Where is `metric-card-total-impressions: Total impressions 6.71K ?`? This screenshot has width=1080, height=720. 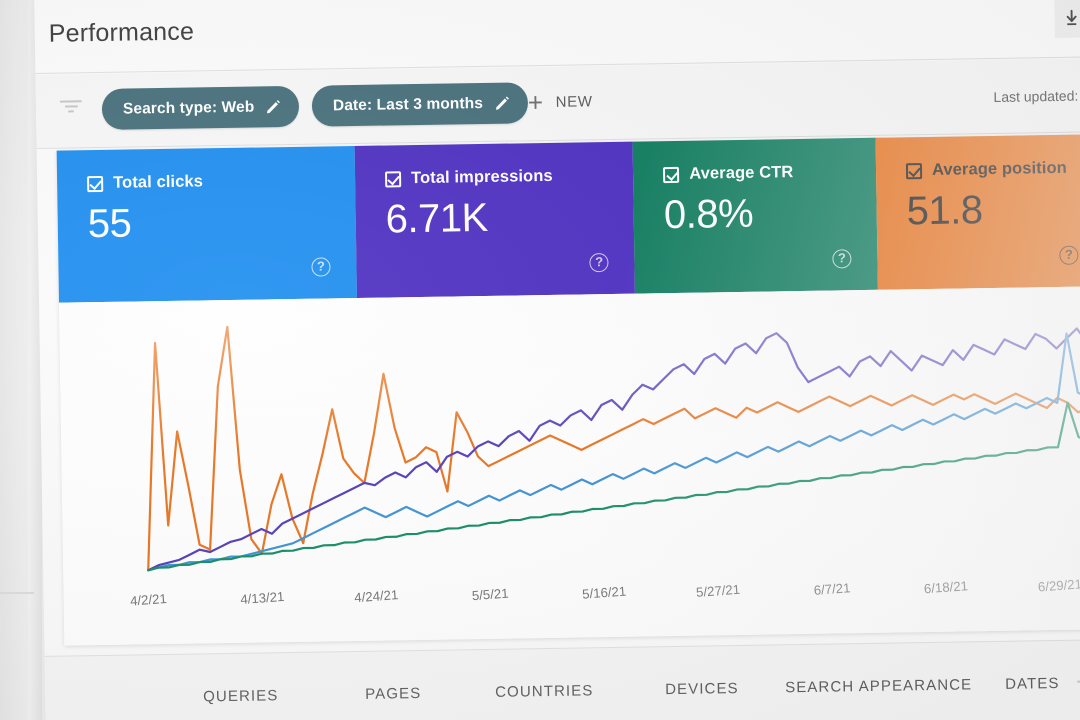 metric-card-total-impressions: Total impressions 6.71K ? is located at coordinates (495, 219).